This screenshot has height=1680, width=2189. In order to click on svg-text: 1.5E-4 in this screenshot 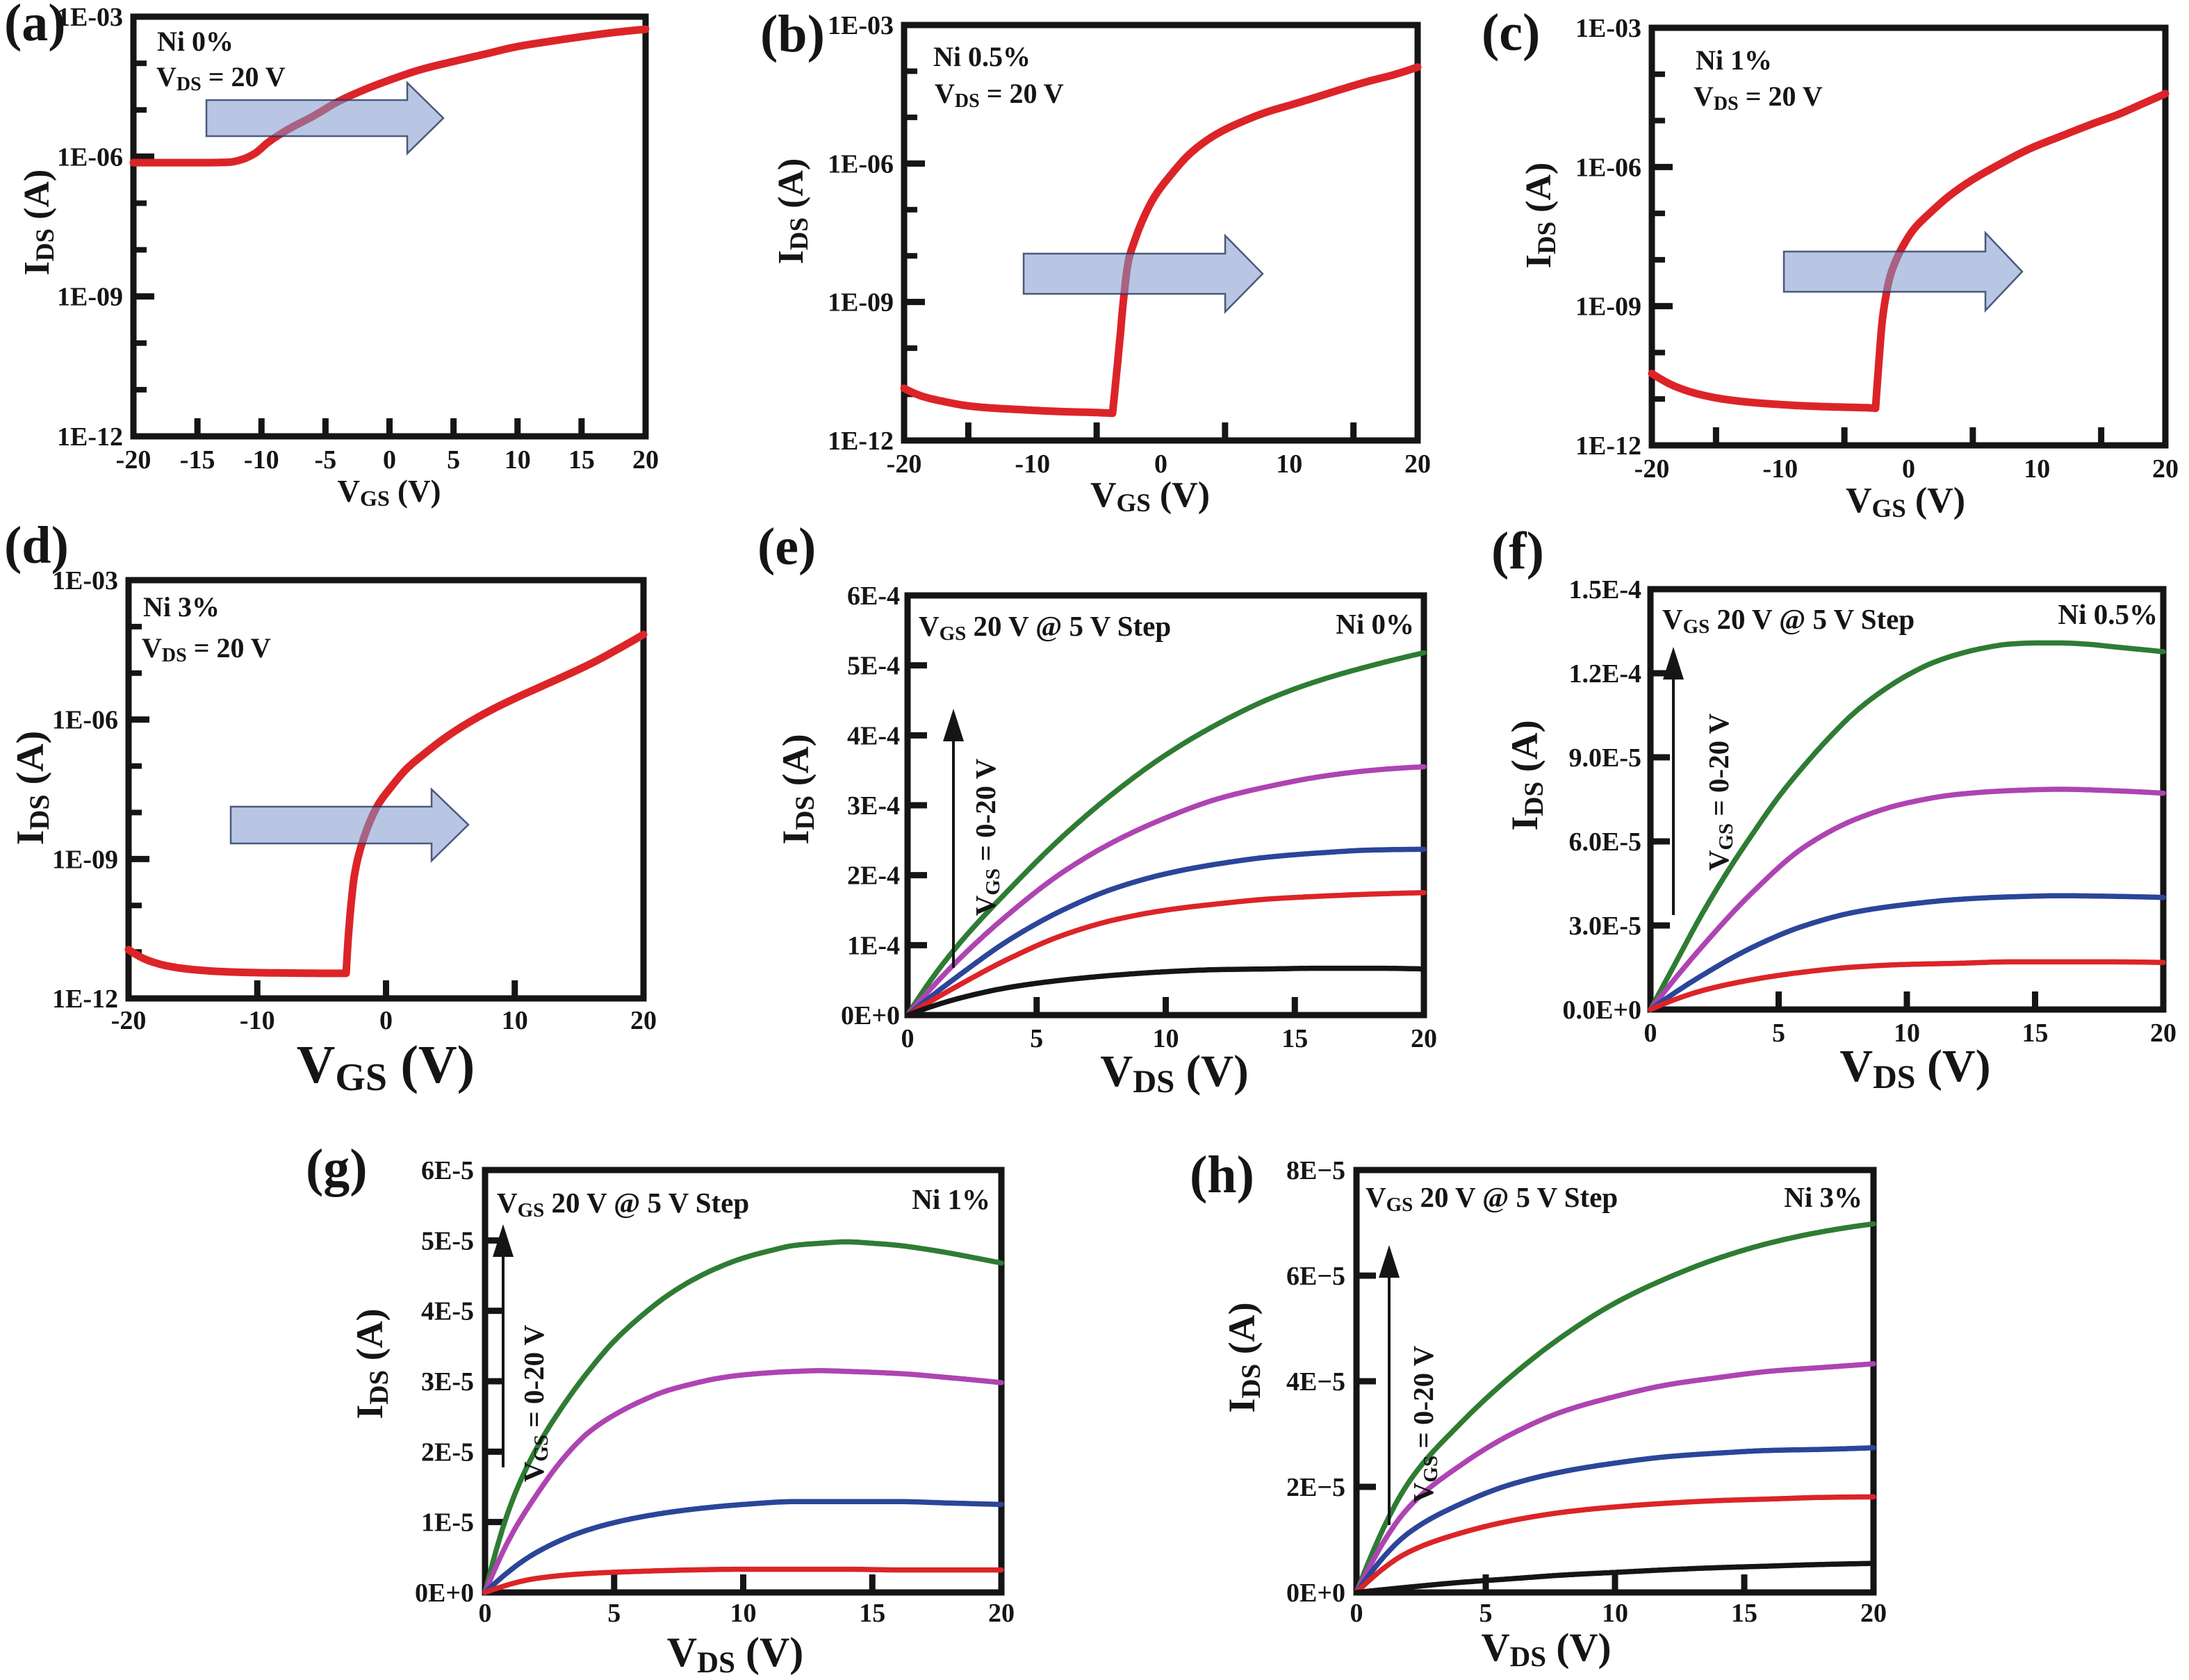, I will do `click(1605, 589)`.